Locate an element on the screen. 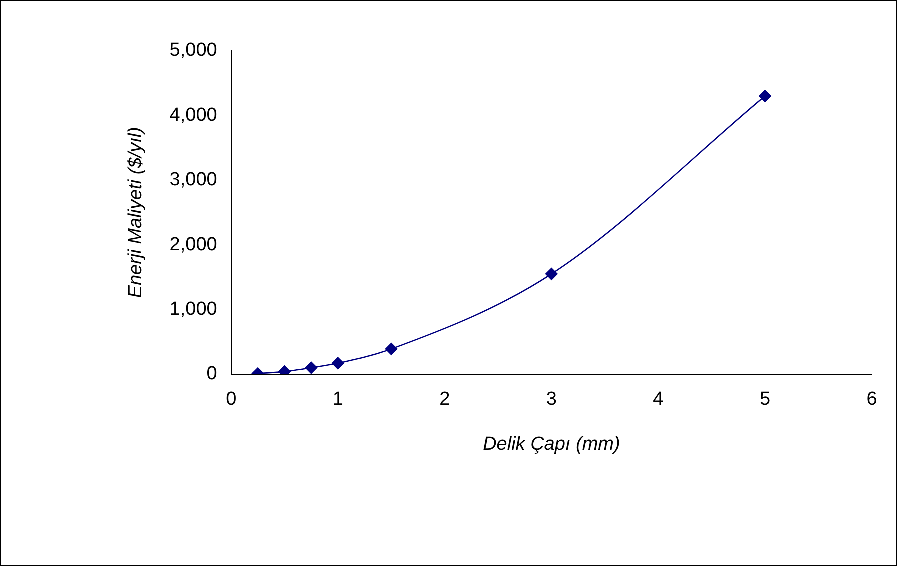 Image resolution: width=897 pixels, height=566 pixels. x-axis-title: Delik Çapı (mm) is located at coordinates (551, 444).